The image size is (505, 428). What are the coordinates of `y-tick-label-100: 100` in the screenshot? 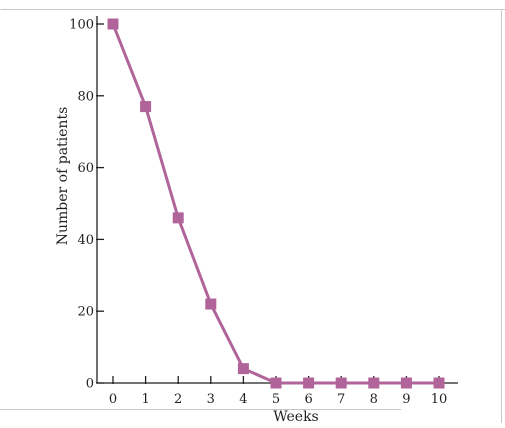 It's located at (81, 25).